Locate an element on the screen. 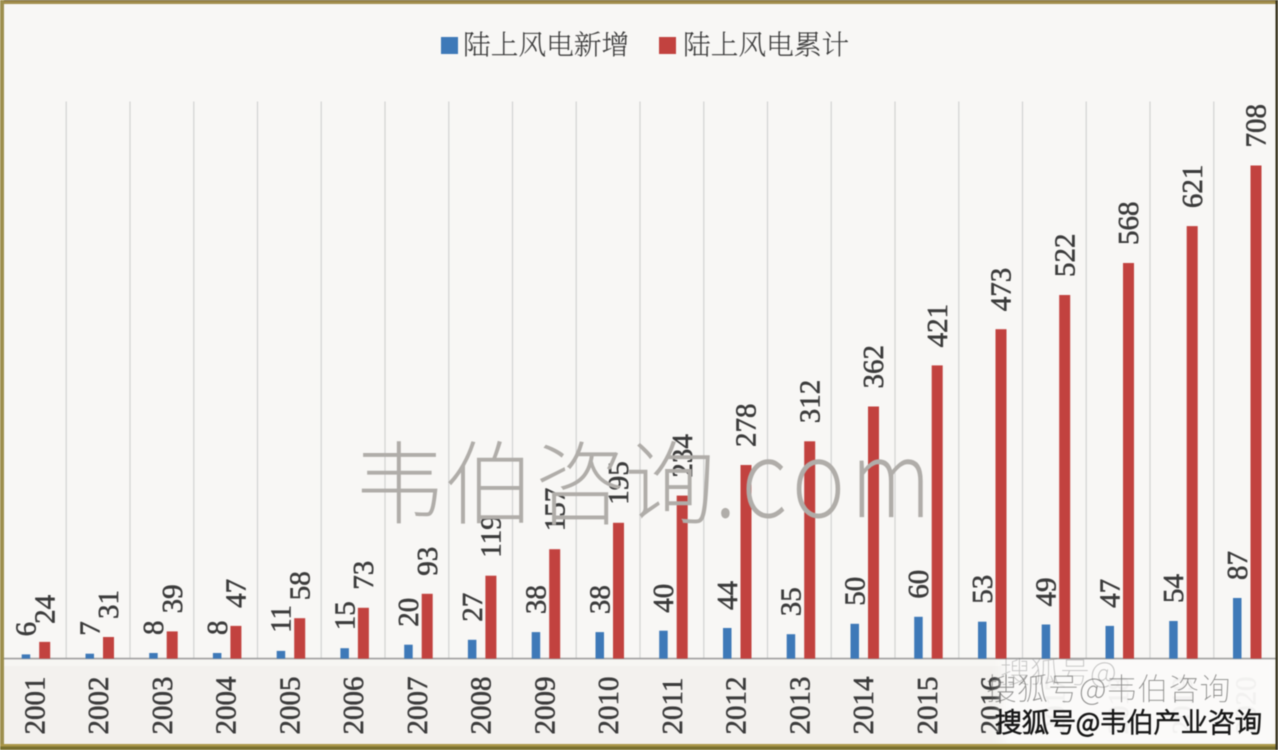  svg-text: 621 is located at coordinates (1193, 187).